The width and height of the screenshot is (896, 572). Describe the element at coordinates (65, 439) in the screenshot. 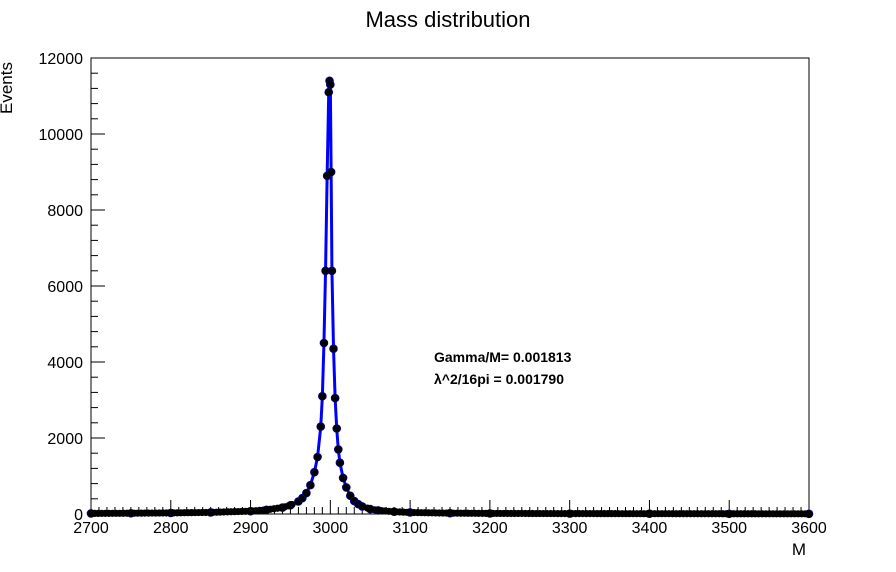

I see `y-tick-label: 2000` at that location.